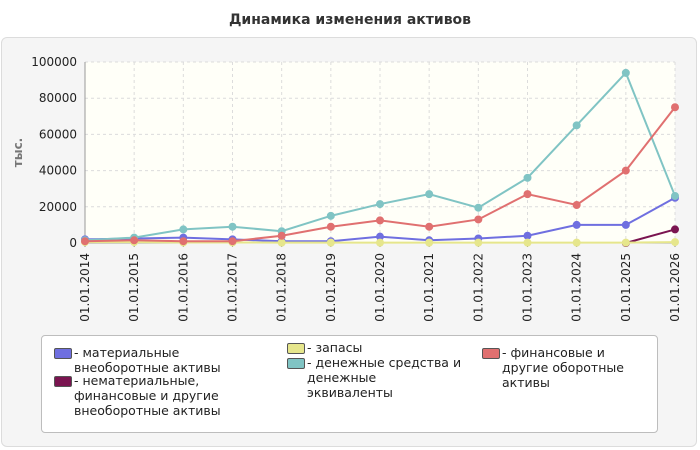  Describe the element at coordinates (528, 287) in the screenshot. I see `x-tick-label: 01.01.2023` at that location.